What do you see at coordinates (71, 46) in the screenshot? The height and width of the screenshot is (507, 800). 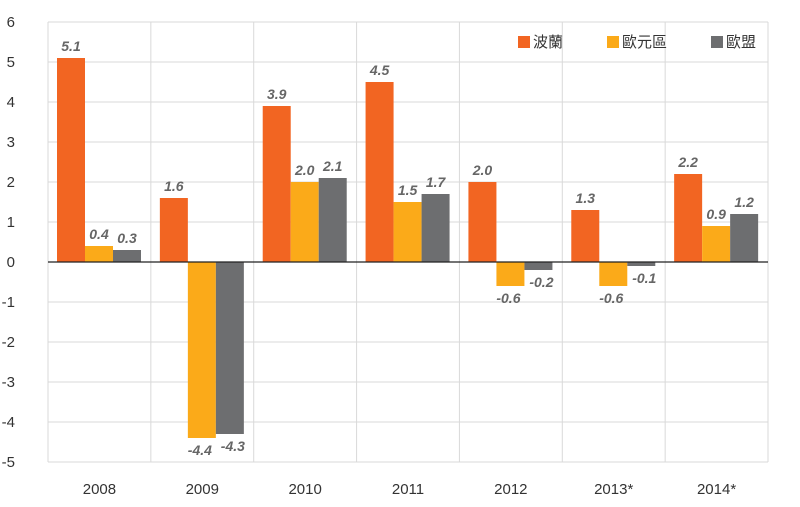 I see `data-label: 5.1` at bounding box center [71, 46].